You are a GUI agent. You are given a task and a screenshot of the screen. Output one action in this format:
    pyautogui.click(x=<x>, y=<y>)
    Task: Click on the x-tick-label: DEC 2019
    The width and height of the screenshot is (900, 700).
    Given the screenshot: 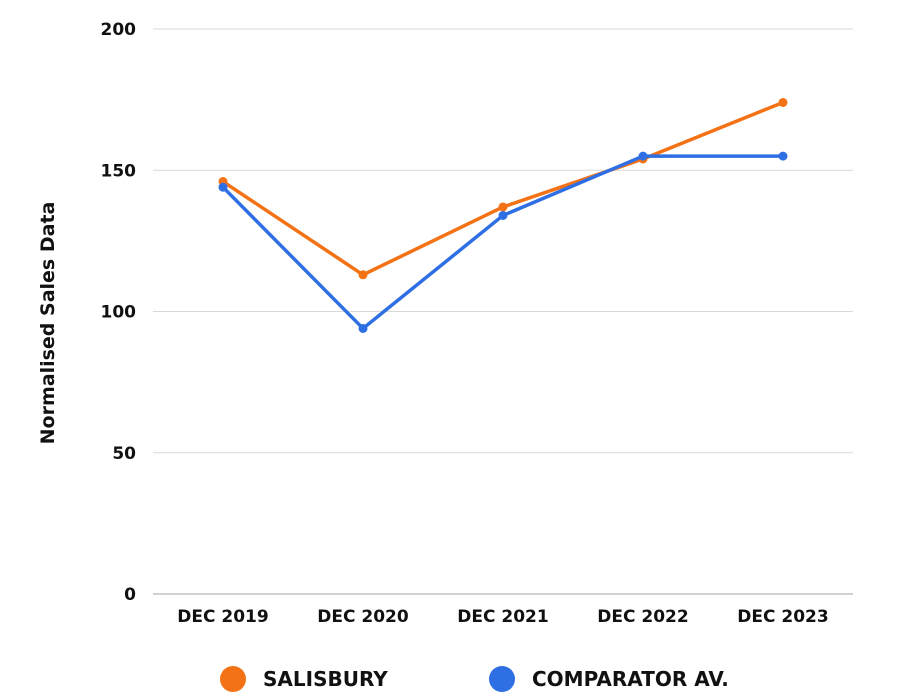 What is the action you would take?
    pyautogui.click(x=222, y=617)
    